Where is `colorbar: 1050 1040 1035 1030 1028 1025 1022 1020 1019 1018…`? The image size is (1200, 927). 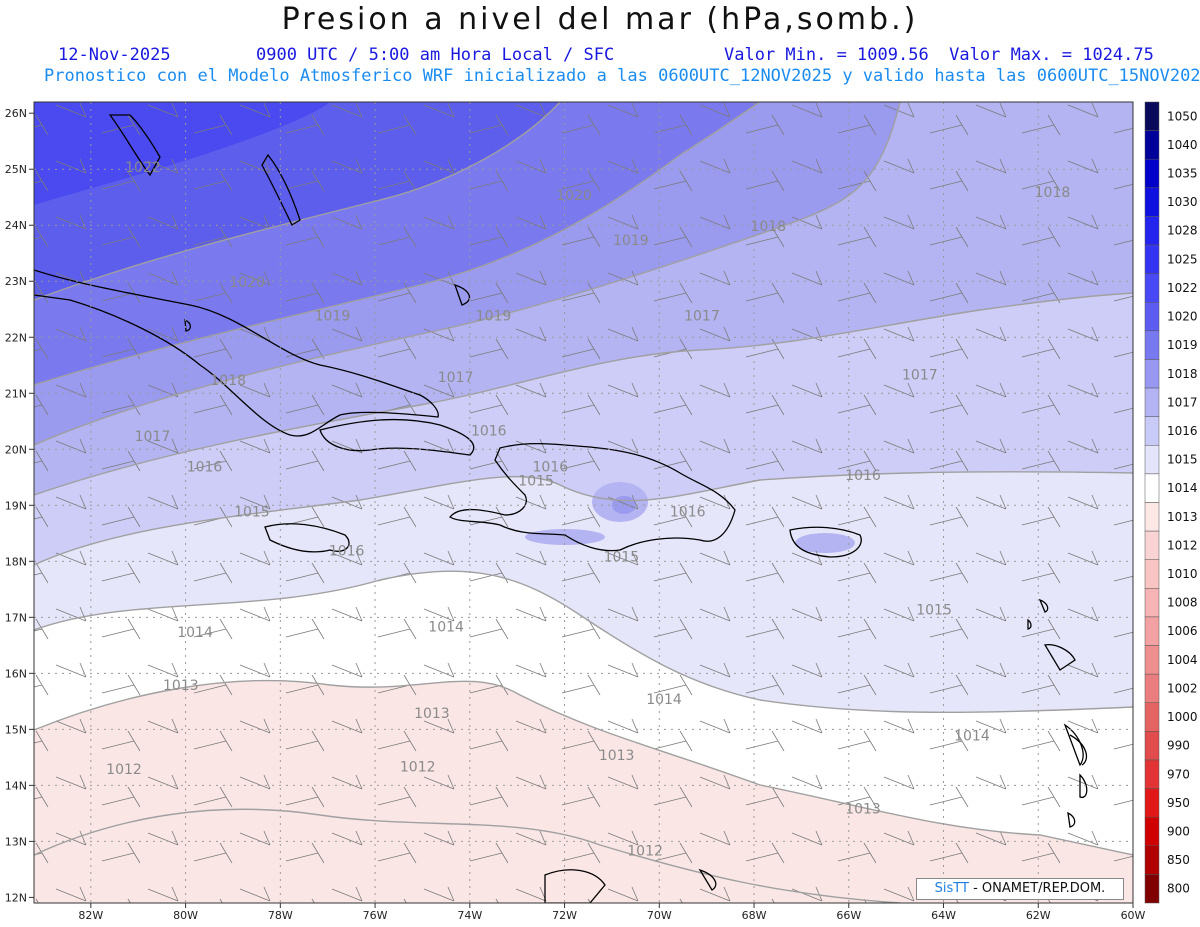 colorbar: 1050 1040 1035 1030 1028 1025 1022 1020 1019 1018… is located at coordinates (1171, 502).